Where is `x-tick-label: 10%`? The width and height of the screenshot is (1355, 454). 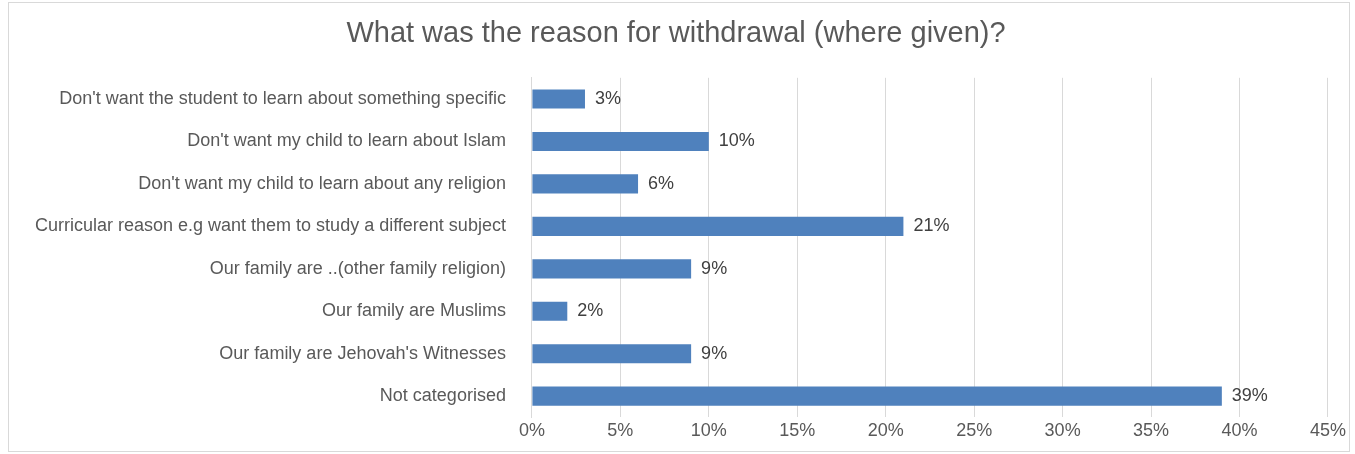 x-tick-label: 10% is located at coordinates (708, 430).